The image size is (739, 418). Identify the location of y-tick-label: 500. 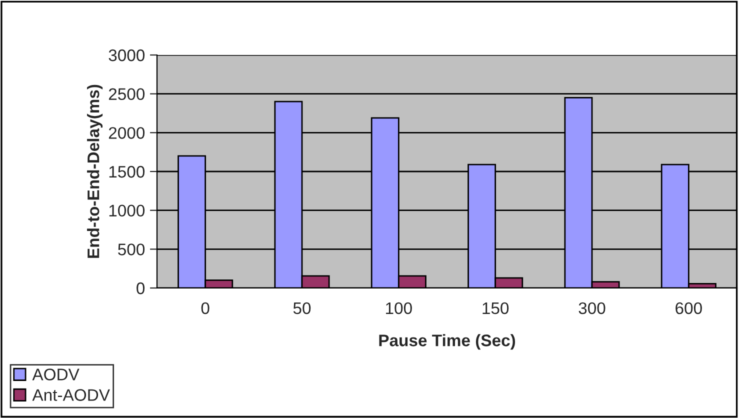
(131, 250).